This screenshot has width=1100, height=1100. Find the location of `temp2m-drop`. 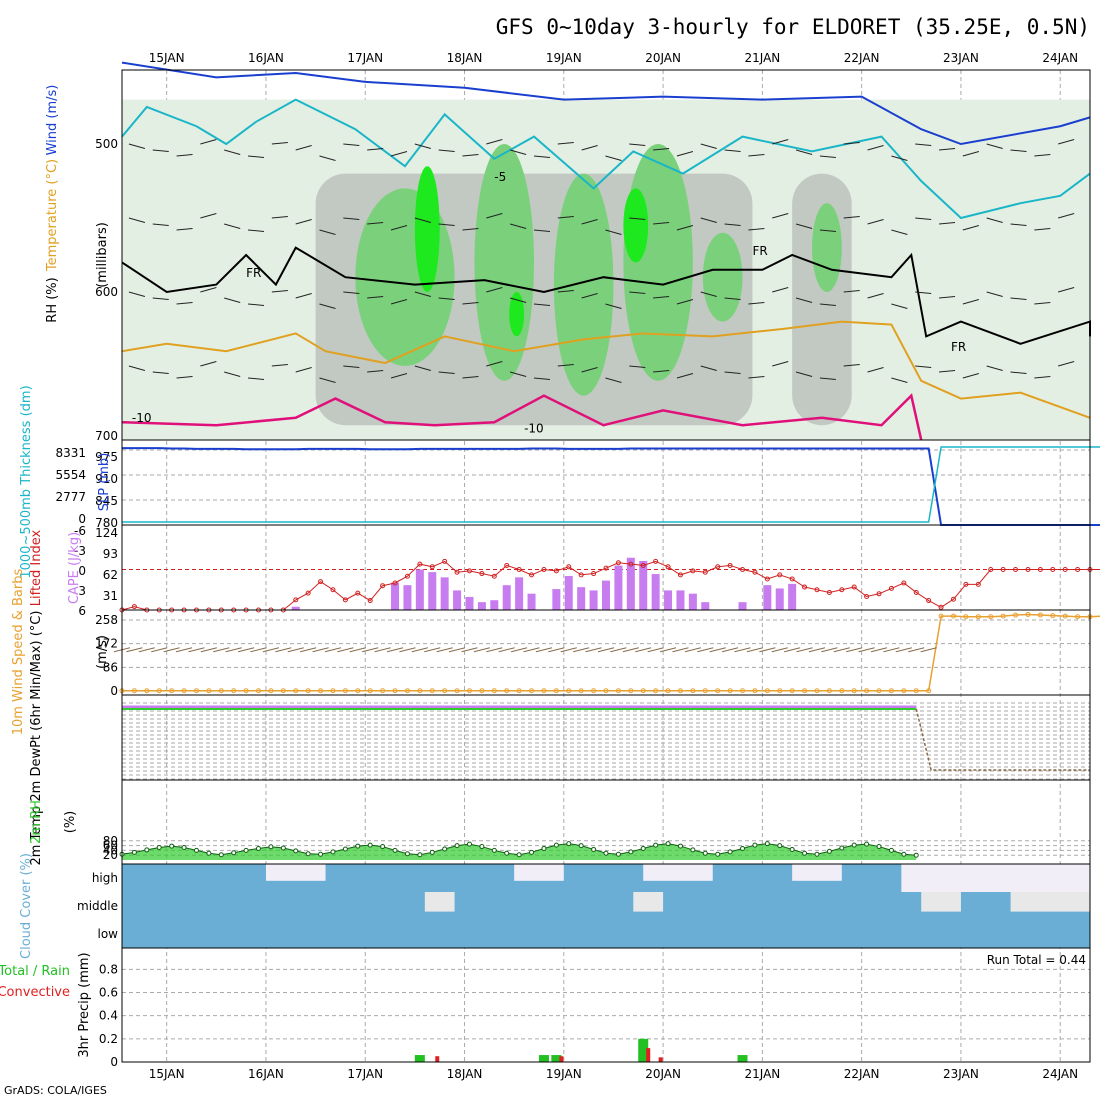

temp2m-drop is located at coordinates (1002, 739).